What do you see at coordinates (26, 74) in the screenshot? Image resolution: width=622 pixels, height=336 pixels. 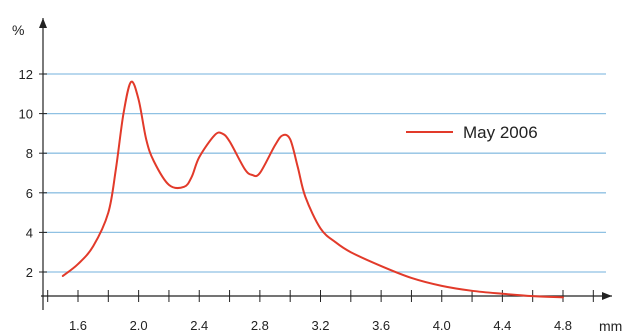 I see `y-tick-label: 12` at bounding box center [26, 74].